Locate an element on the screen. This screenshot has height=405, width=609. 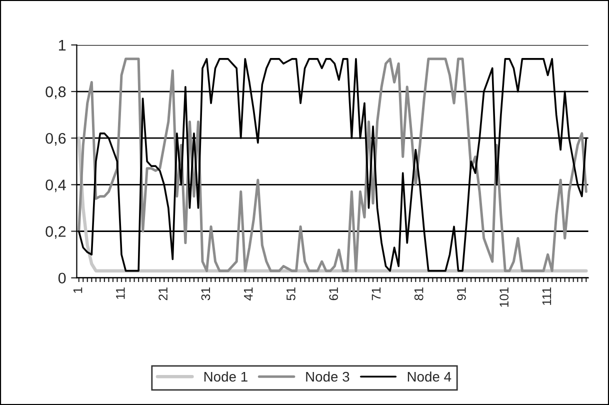
x-tick-label: 61 is located at coordinates (333, 293).